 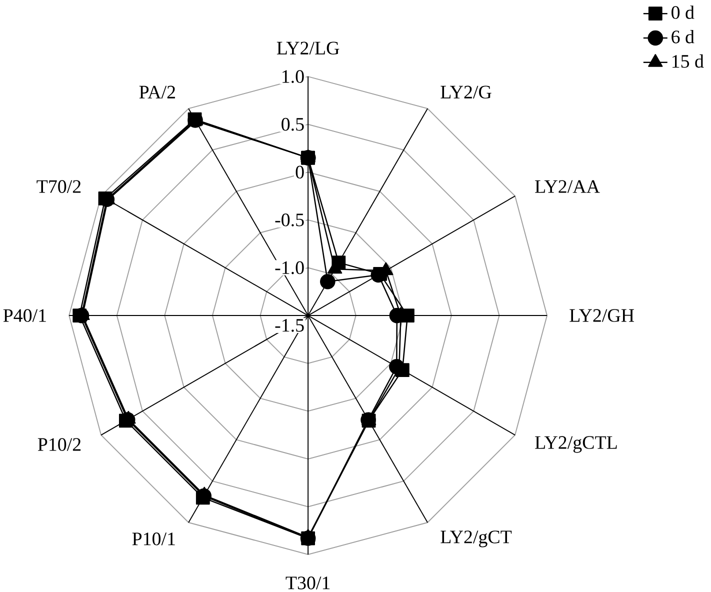 I want to click on y-tick-label: 0, so click(x=300, y=172).